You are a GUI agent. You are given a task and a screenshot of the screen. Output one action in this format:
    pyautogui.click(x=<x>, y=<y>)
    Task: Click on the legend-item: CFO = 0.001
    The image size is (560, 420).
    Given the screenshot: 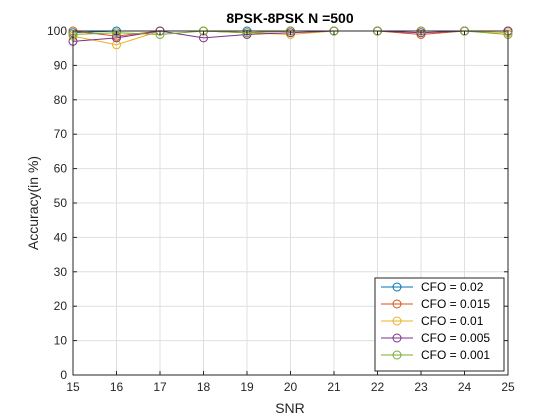 What is the action you would take?
    pyautogui.click(x=435, y=355)
    